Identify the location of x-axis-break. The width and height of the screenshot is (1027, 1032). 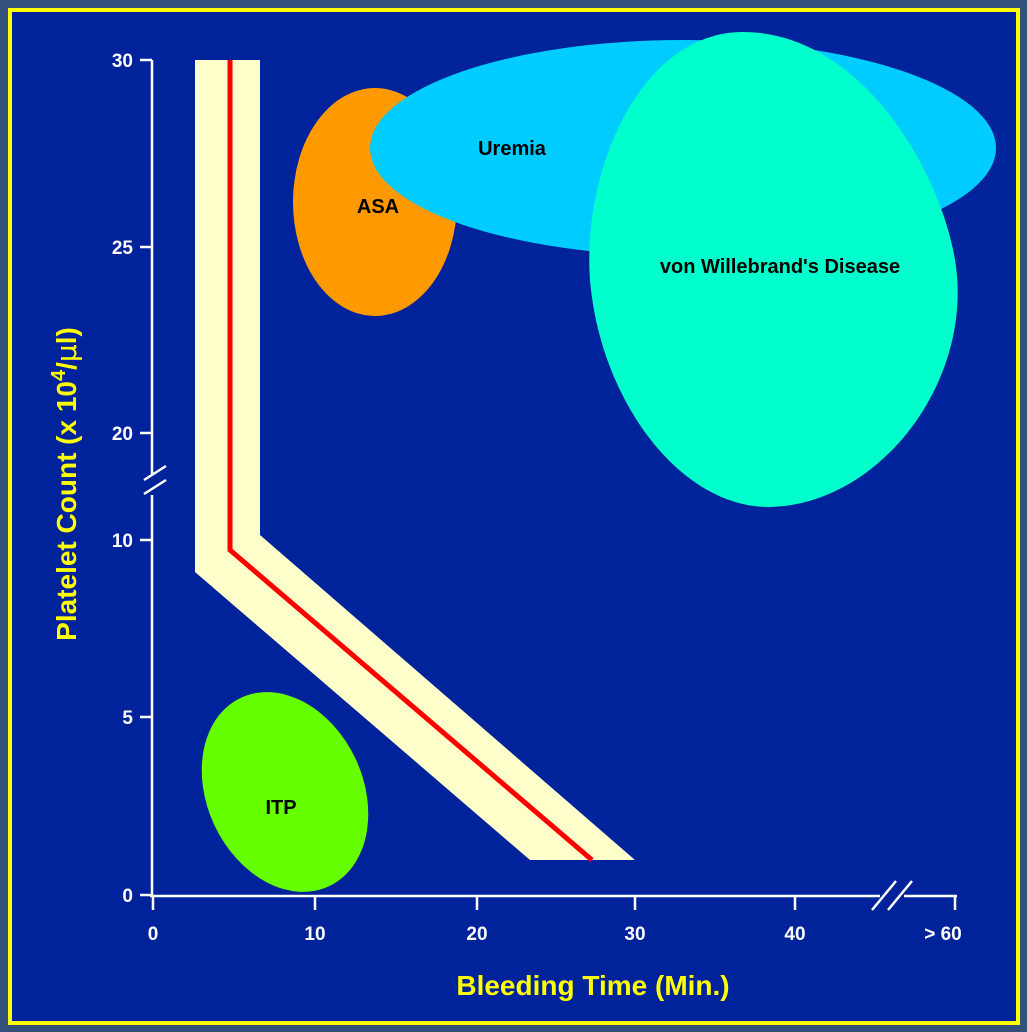
(892, 895).